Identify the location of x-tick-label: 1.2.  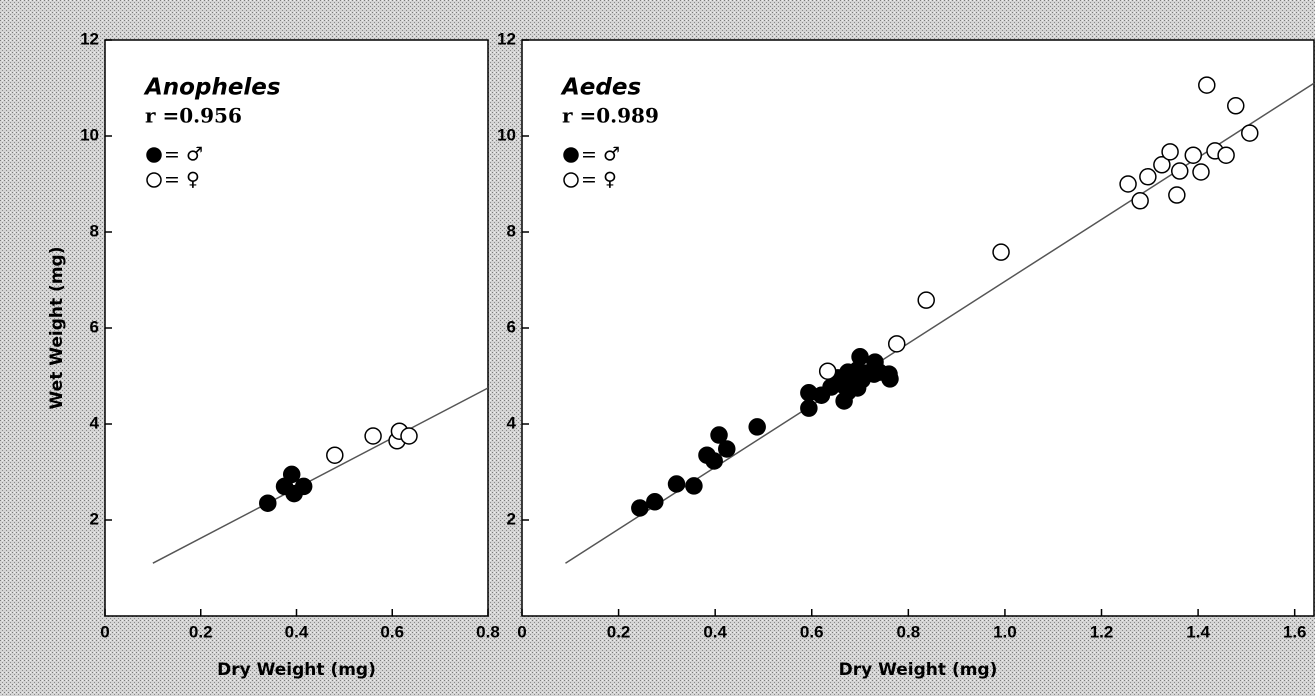
(1102, 631).